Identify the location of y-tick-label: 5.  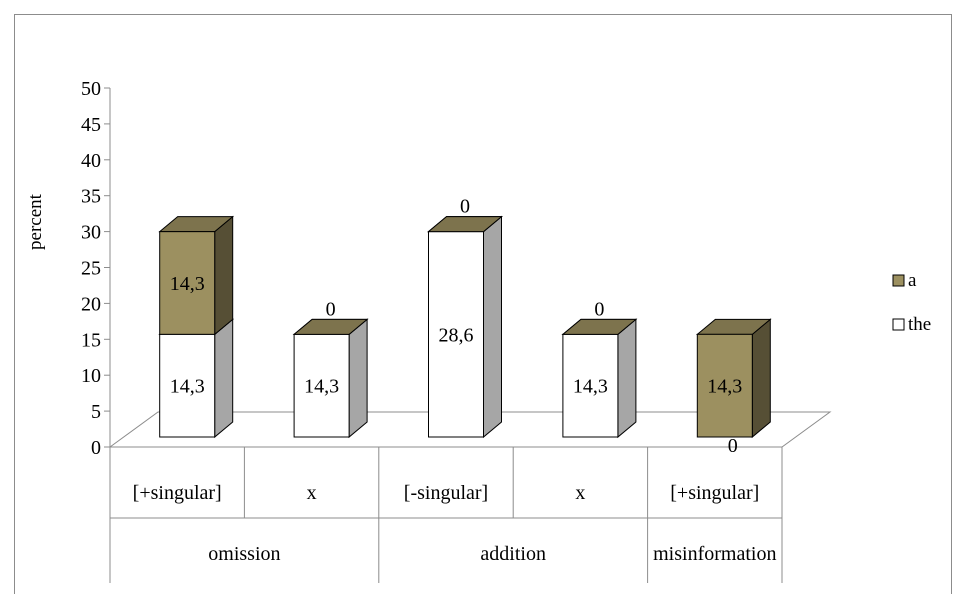
(96, 412).